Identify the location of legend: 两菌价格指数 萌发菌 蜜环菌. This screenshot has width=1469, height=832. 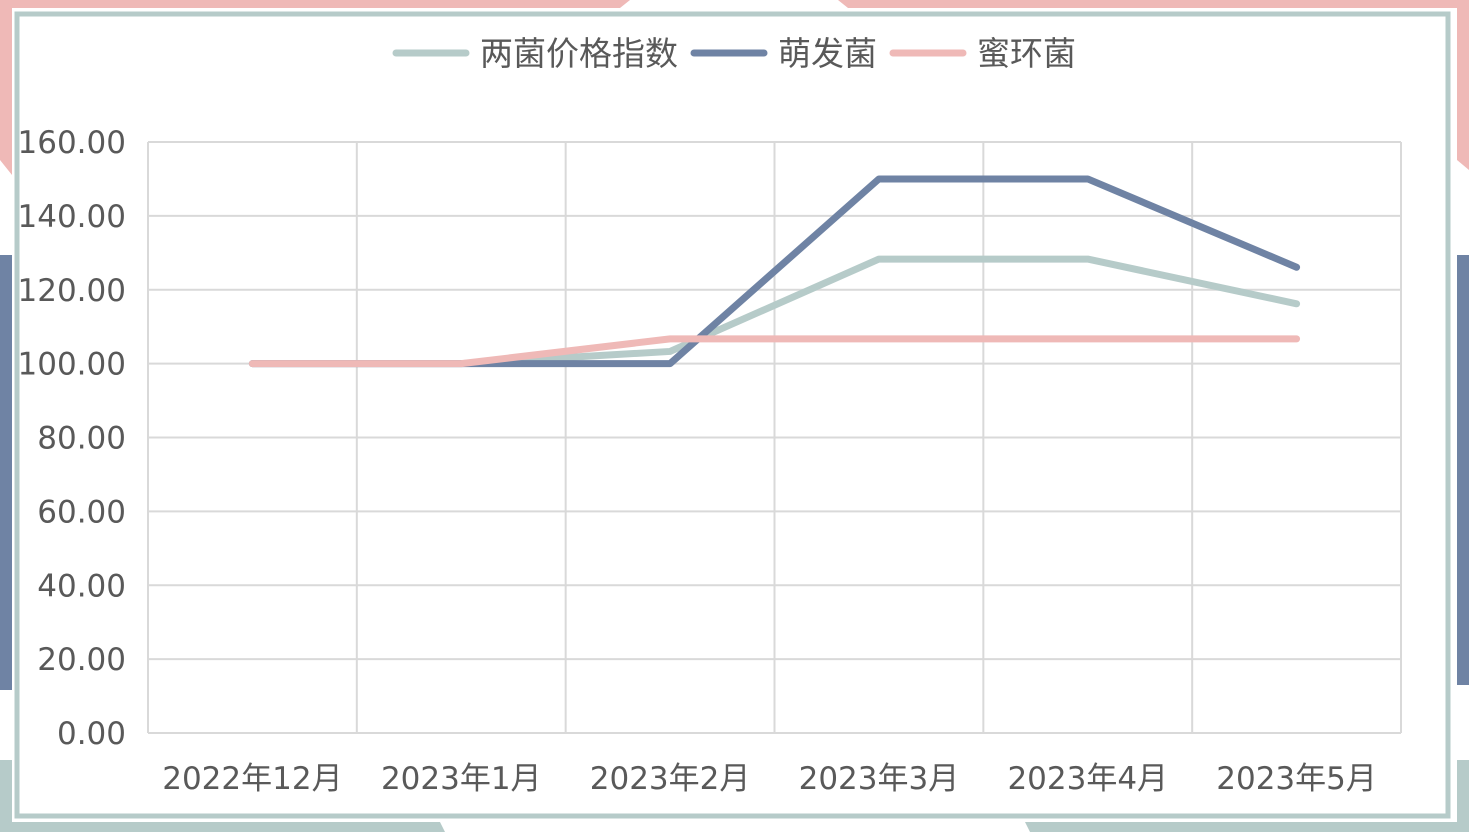
(734, 53).